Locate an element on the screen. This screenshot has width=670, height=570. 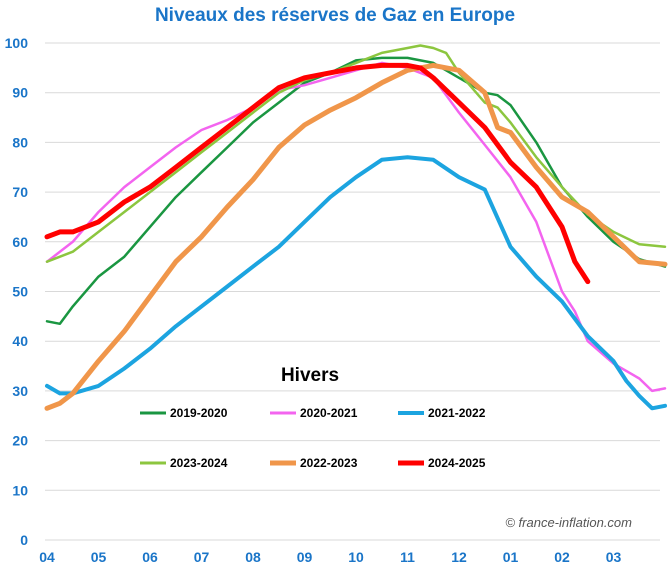
x-tick-label: 09 is located at coordinates (305, 557).